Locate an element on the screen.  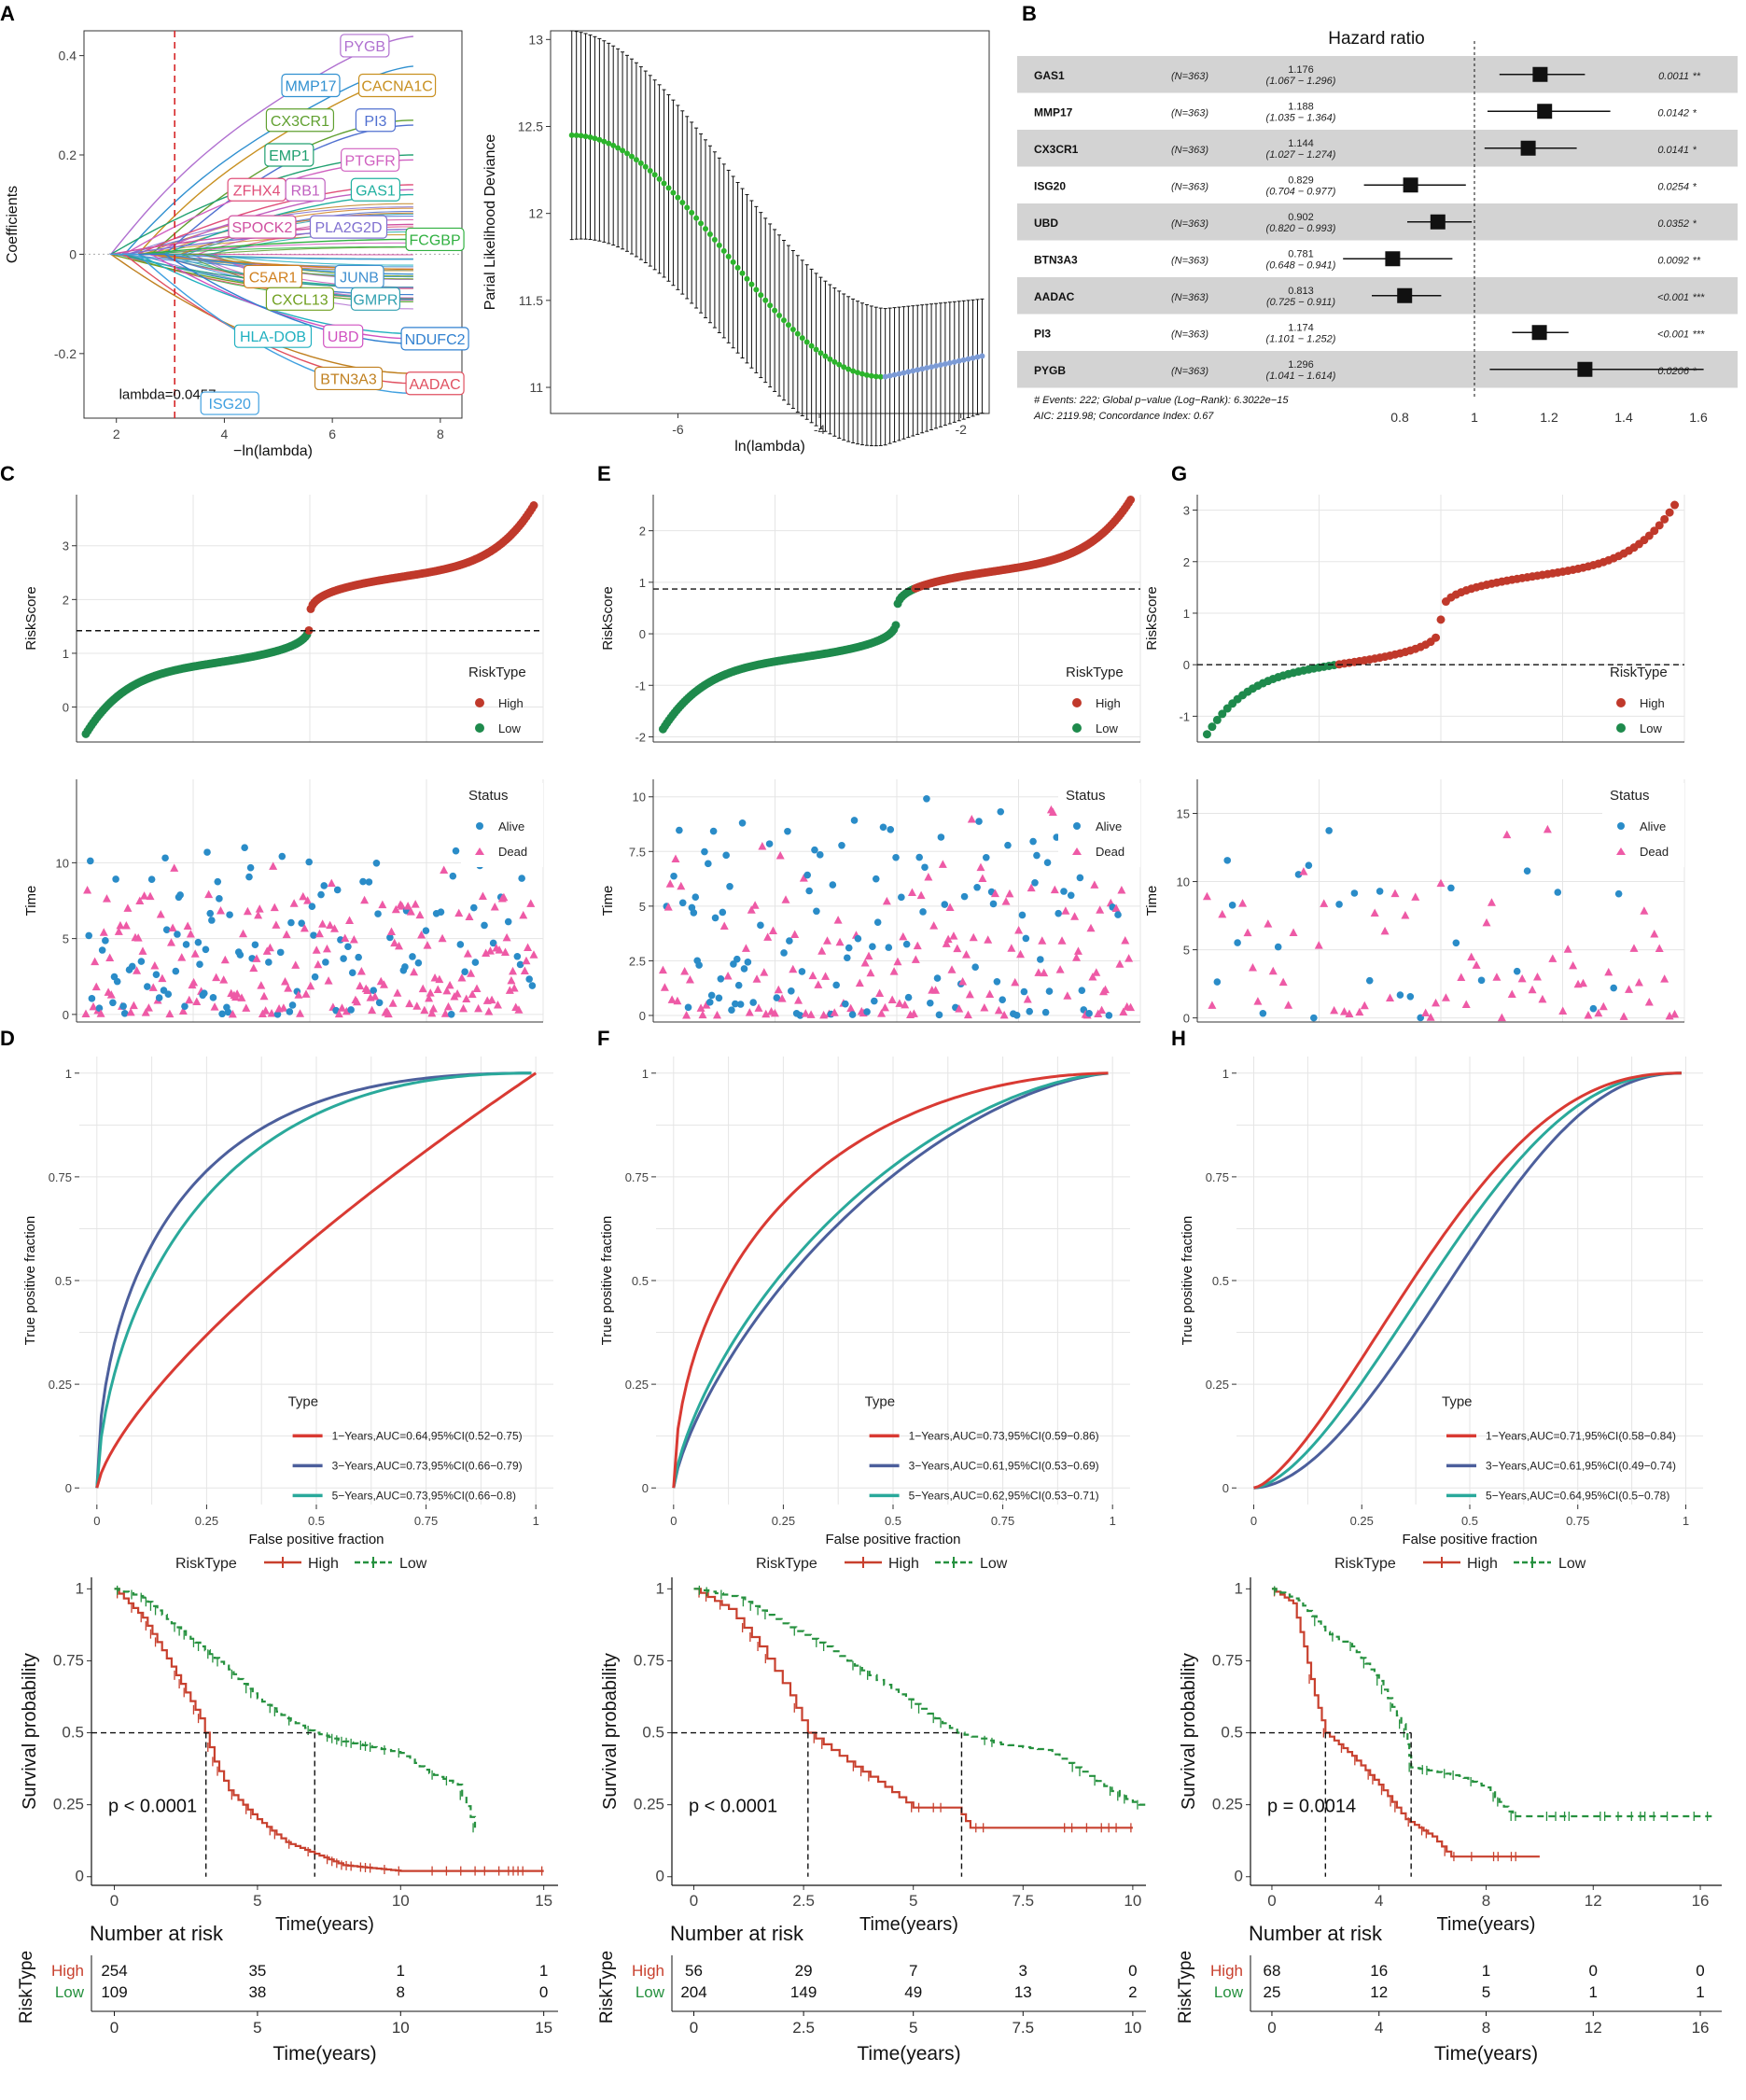
y-tick-label: 10 is located at coordinates (1183, 882).